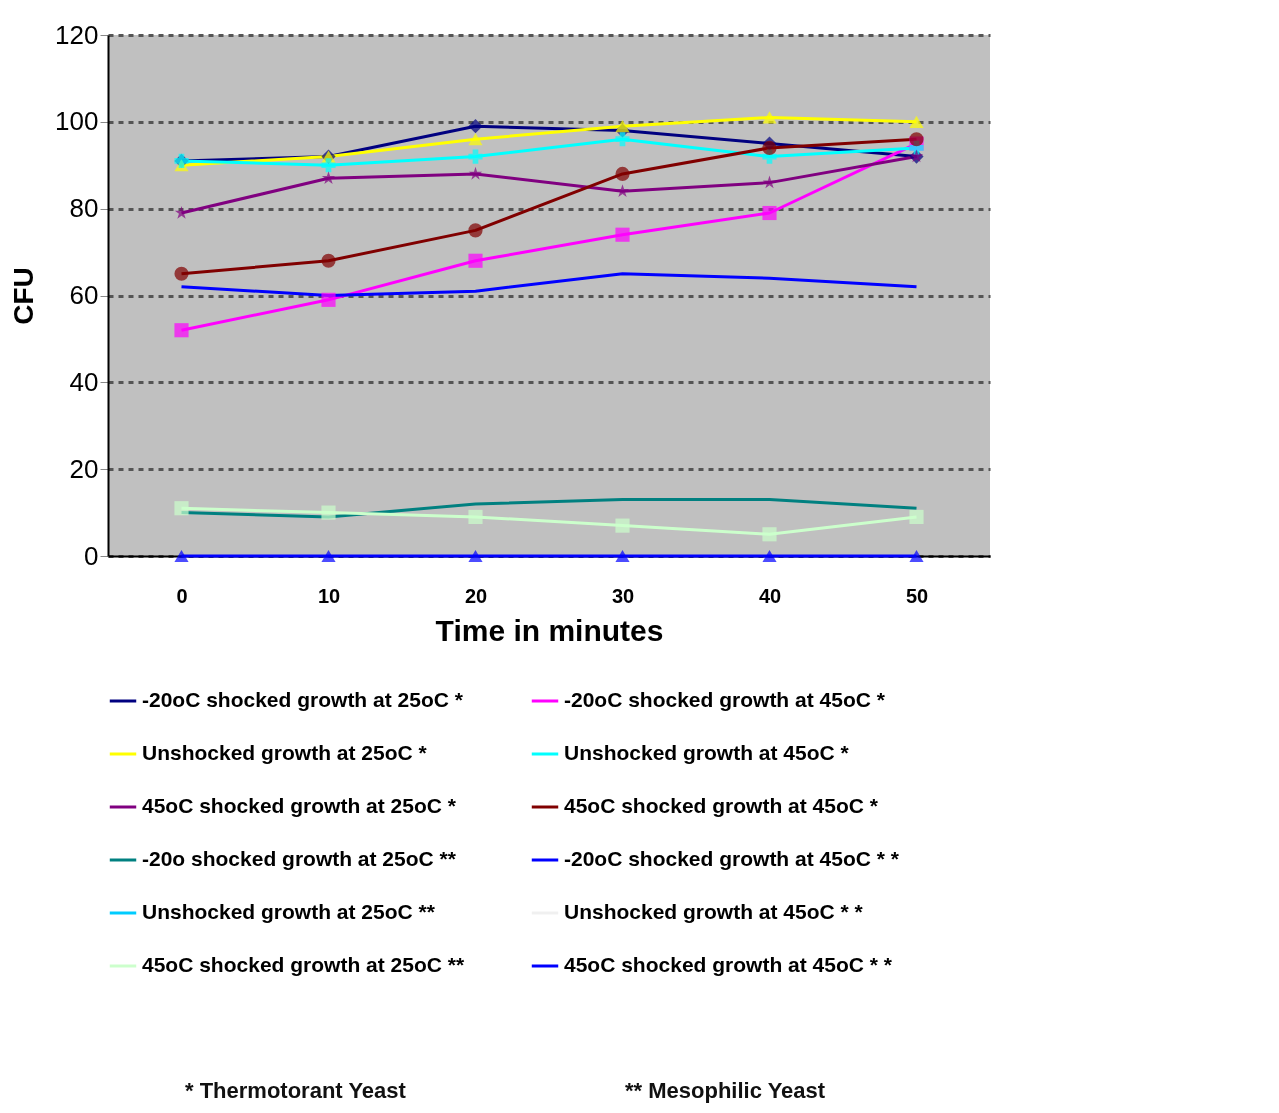 The width and height of the screenshot is (1279, 1113). Describe the element at coordinates (725, 699) in the screenshot. I see `legend-label: -20oC shocked growth at 45oC *` at that location.